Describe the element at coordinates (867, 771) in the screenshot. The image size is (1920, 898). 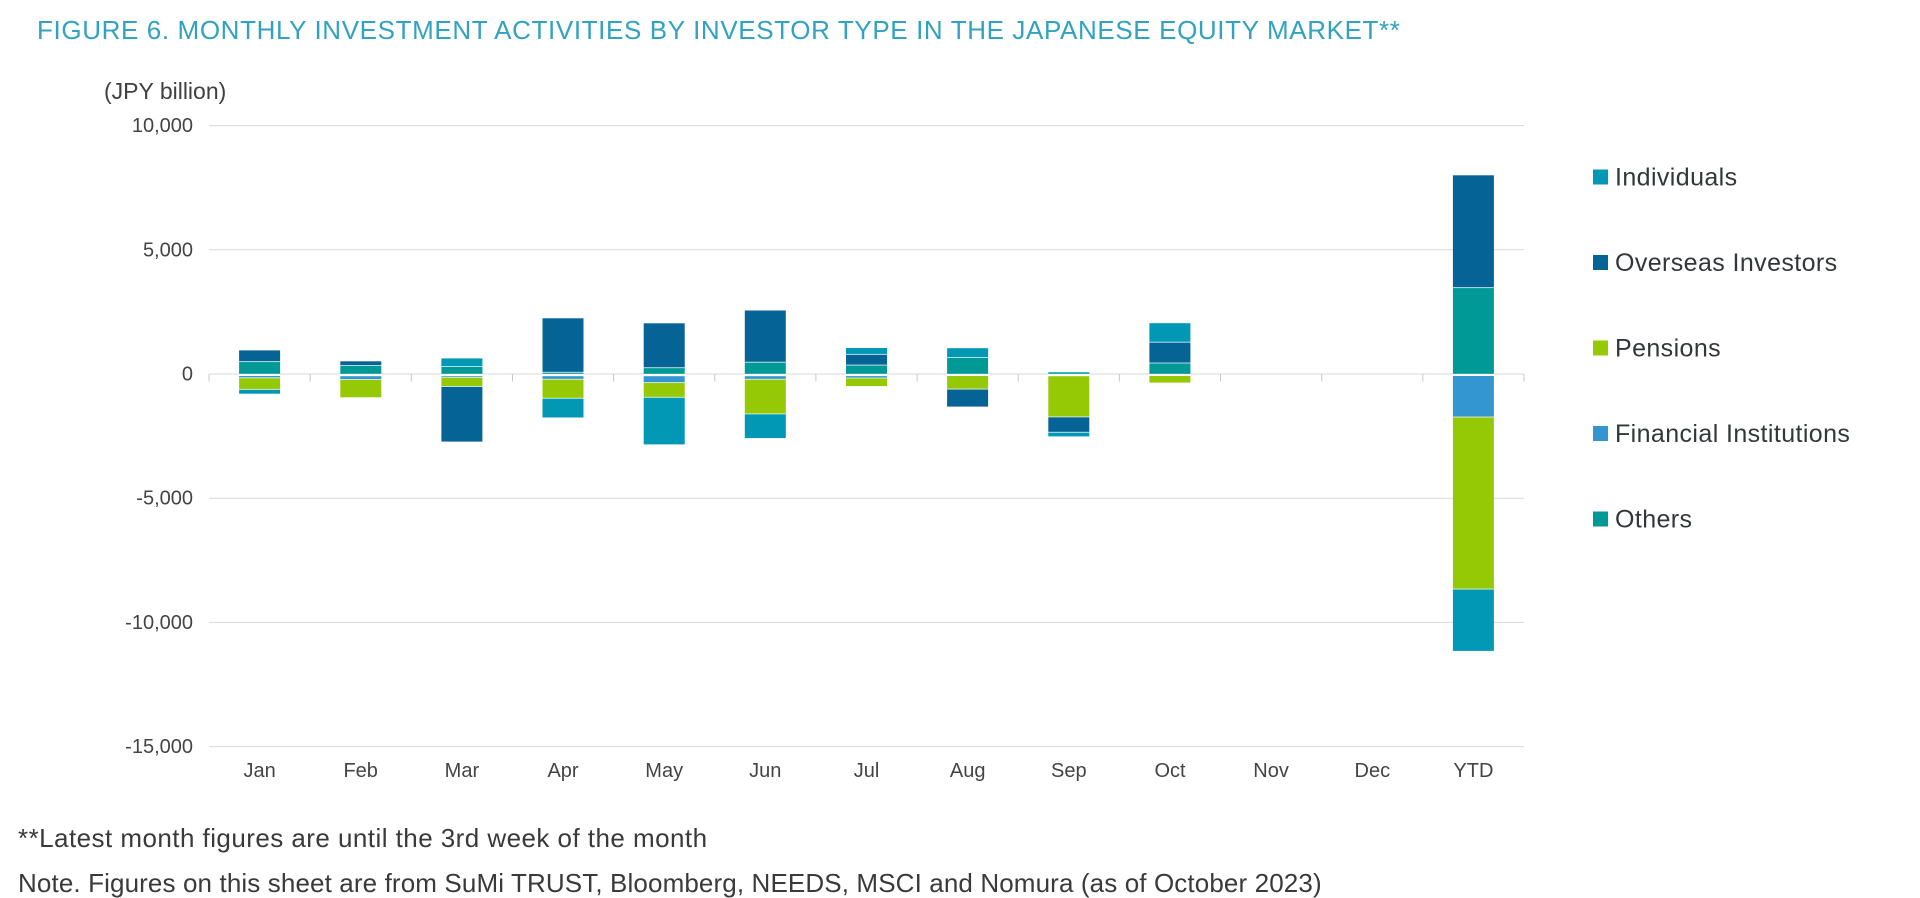
I see `svg-text: Jul` at that location.